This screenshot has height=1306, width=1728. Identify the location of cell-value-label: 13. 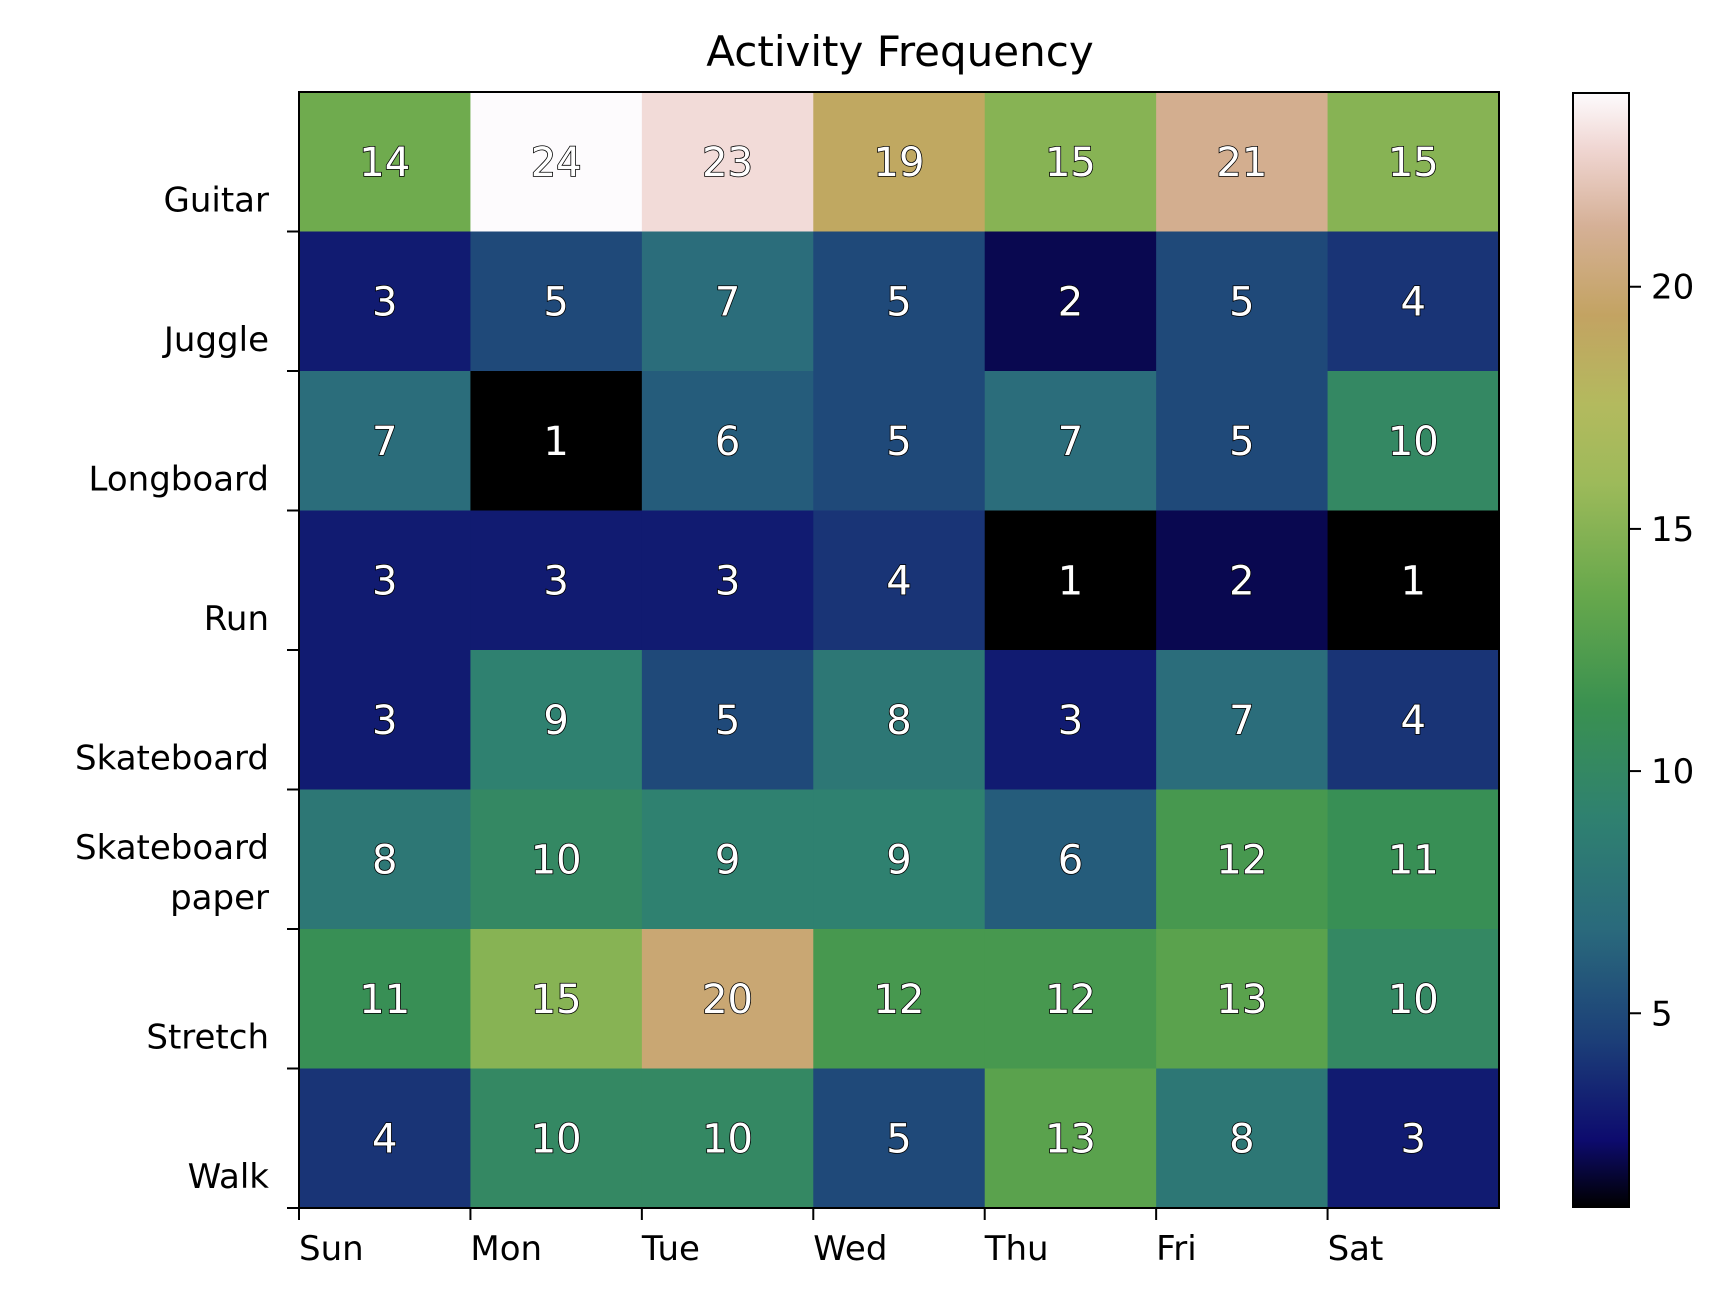
(1241, 1000).